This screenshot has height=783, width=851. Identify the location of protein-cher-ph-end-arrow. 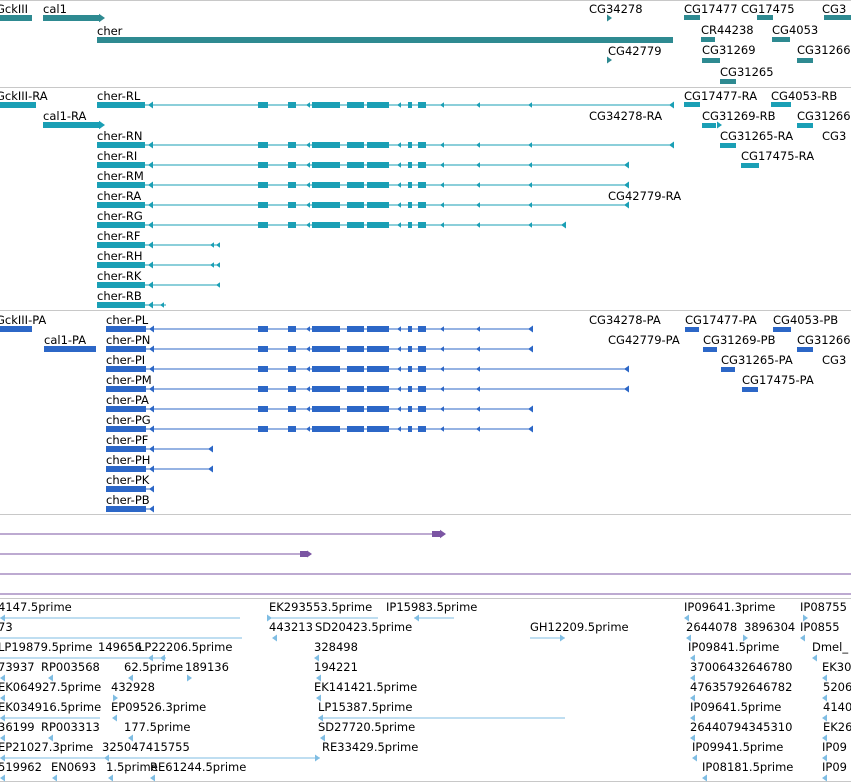
(210, 469).